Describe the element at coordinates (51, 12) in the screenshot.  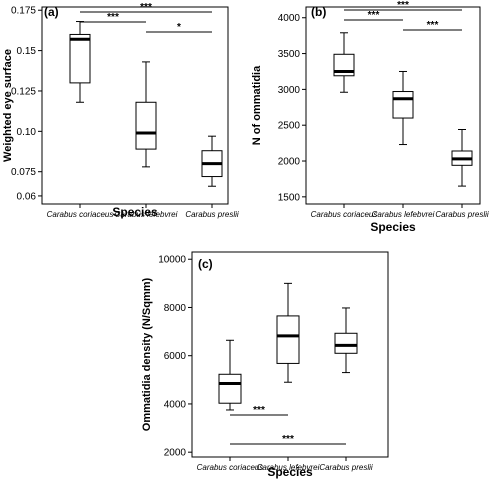
I see `panel-label: (a)` at that location.